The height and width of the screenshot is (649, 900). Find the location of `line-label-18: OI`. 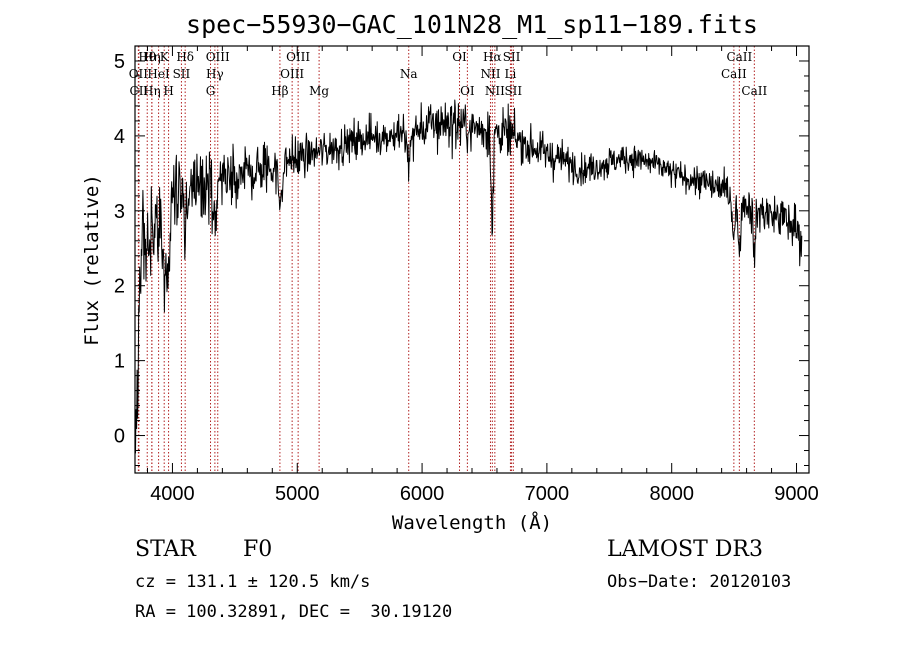

line-label-18: OI is located at coordinates (459, 57).